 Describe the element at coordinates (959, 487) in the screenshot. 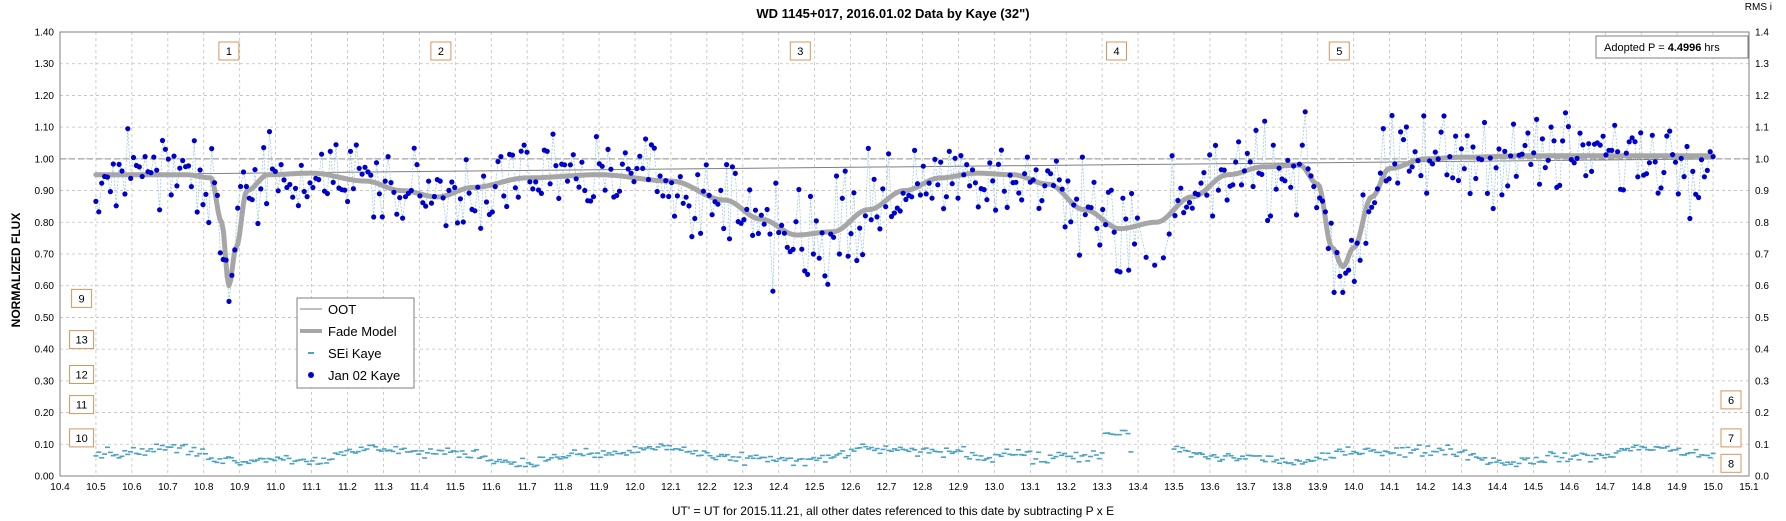

I see `x-tick-label: 12.9` at that location.